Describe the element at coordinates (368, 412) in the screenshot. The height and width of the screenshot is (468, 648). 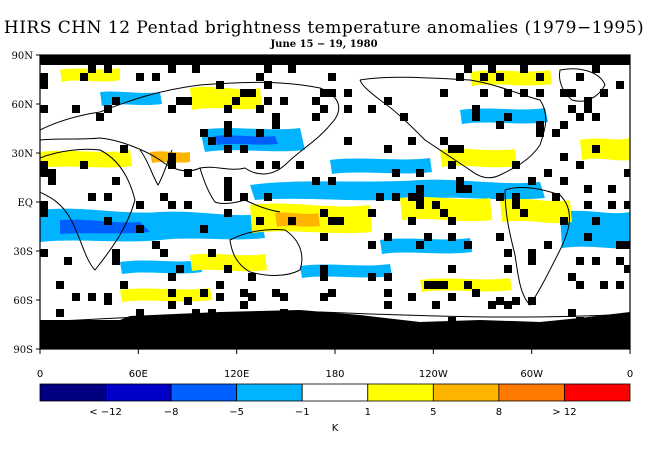
I see `colorbar-label: 1` at that location.